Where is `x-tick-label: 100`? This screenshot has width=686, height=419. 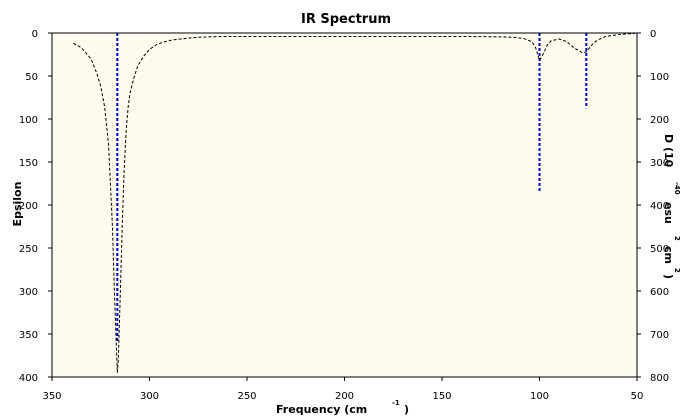
x-tick-label: 100 is located at coordinates (539, 396).